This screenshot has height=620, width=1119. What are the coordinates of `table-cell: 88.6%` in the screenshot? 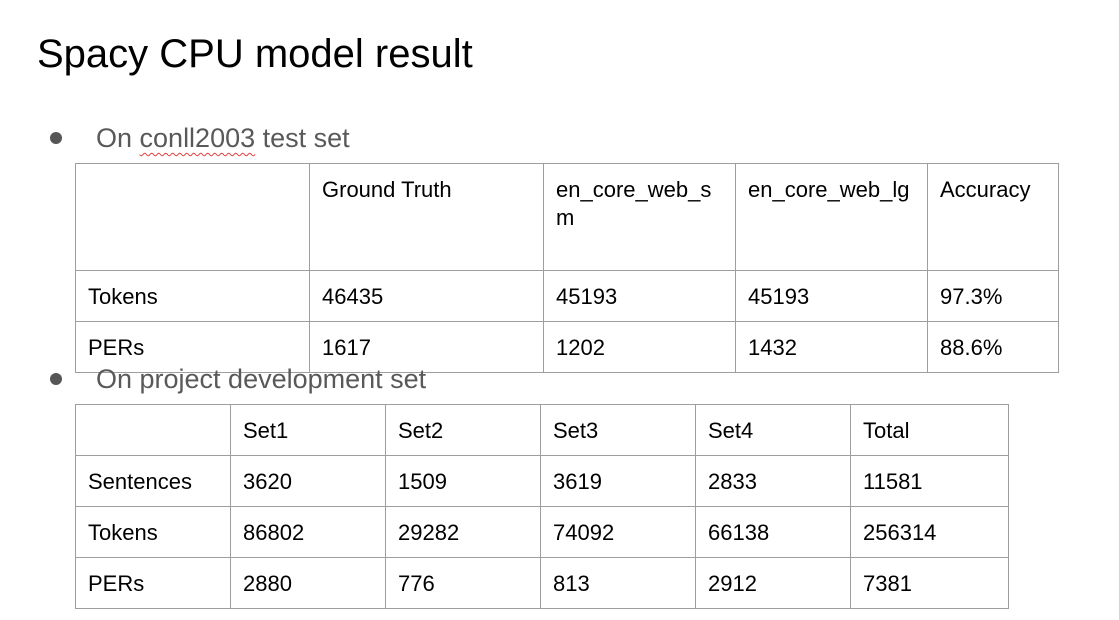 It's located at (993, 347).